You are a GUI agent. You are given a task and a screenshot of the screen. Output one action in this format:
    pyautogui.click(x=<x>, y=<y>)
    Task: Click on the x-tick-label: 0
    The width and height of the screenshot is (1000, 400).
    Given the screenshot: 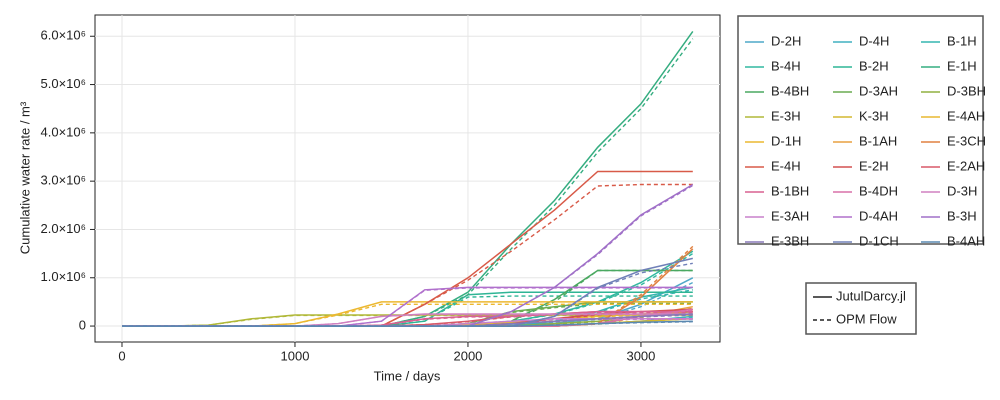 What is the action you would take?
    pyautogui.click(x=121, y=355)
    